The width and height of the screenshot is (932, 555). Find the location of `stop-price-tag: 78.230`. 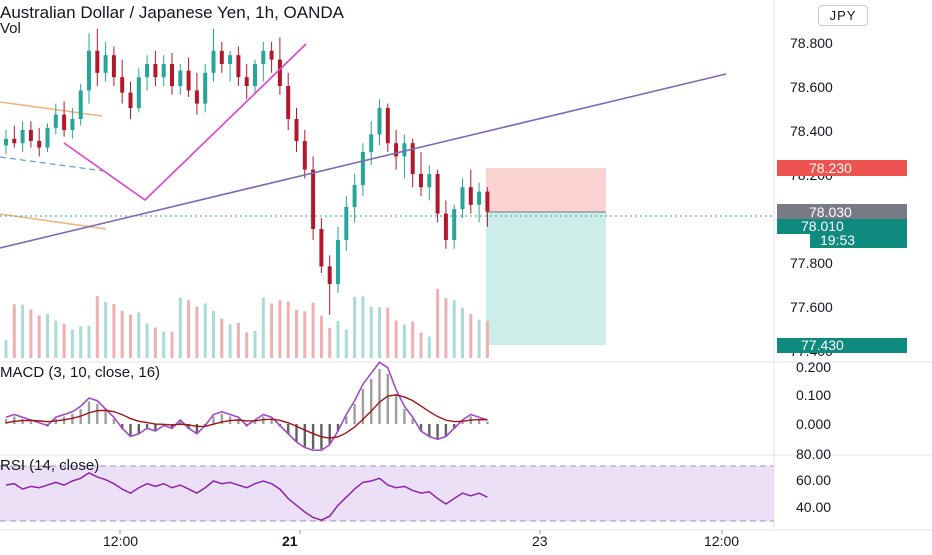

stop-price-tag: 78.230 is located at coordinates (842, 168).